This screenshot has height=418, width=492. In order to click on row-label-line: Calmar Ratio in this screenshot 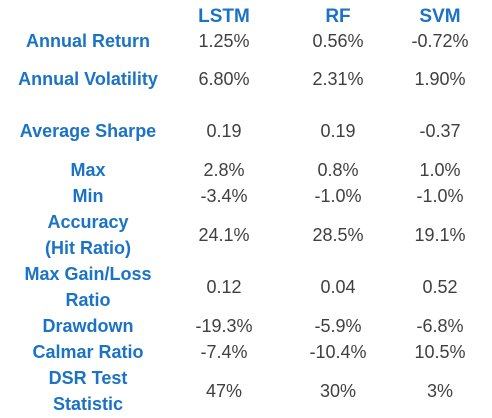, I will do `click(88, 352)`.